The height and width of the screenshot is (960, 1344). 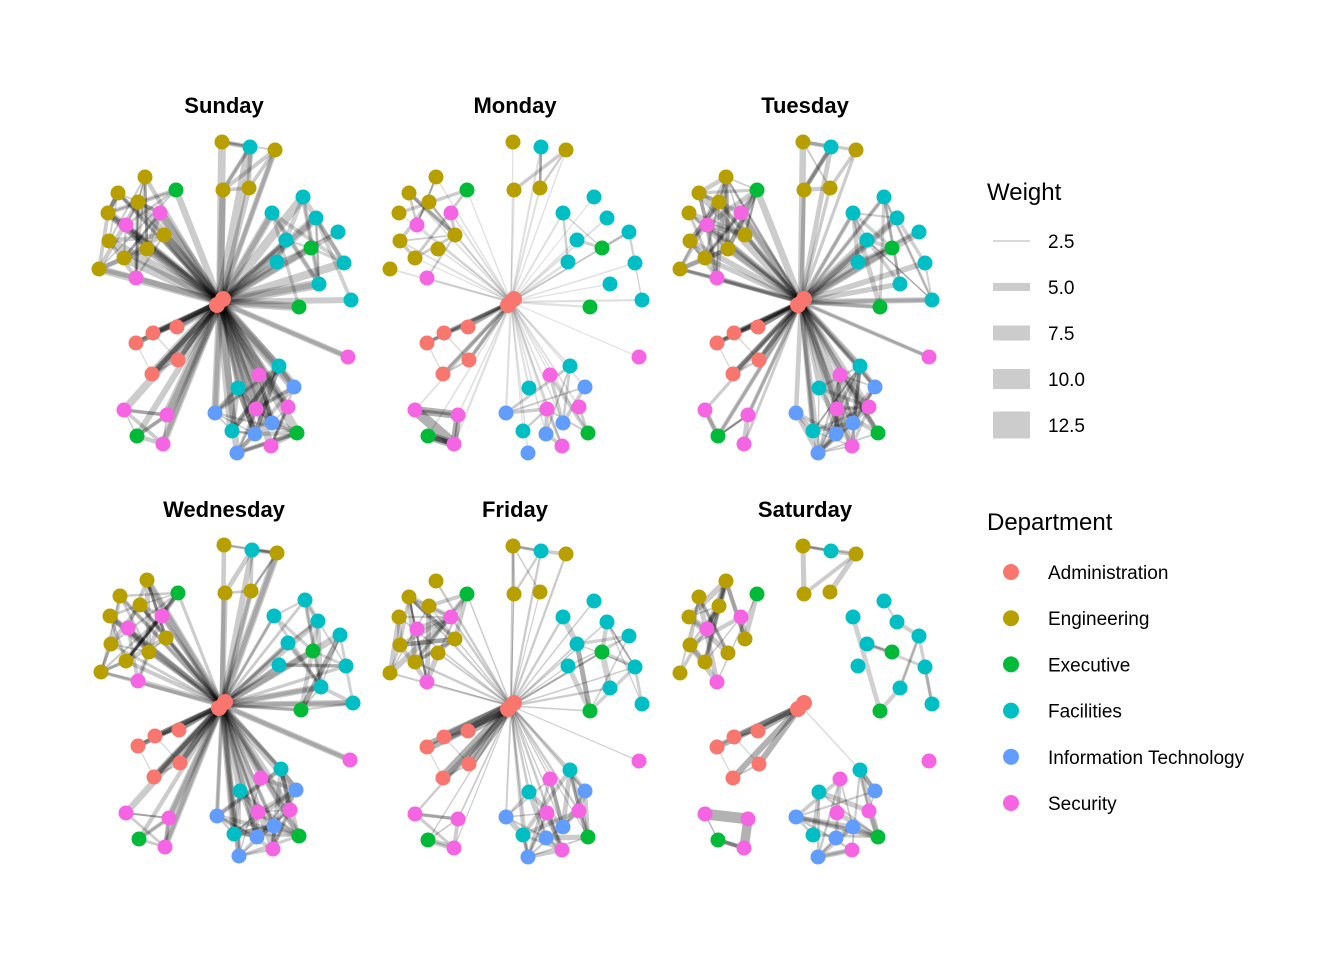 I want to click on node-executive, so click(x=880, y=307).